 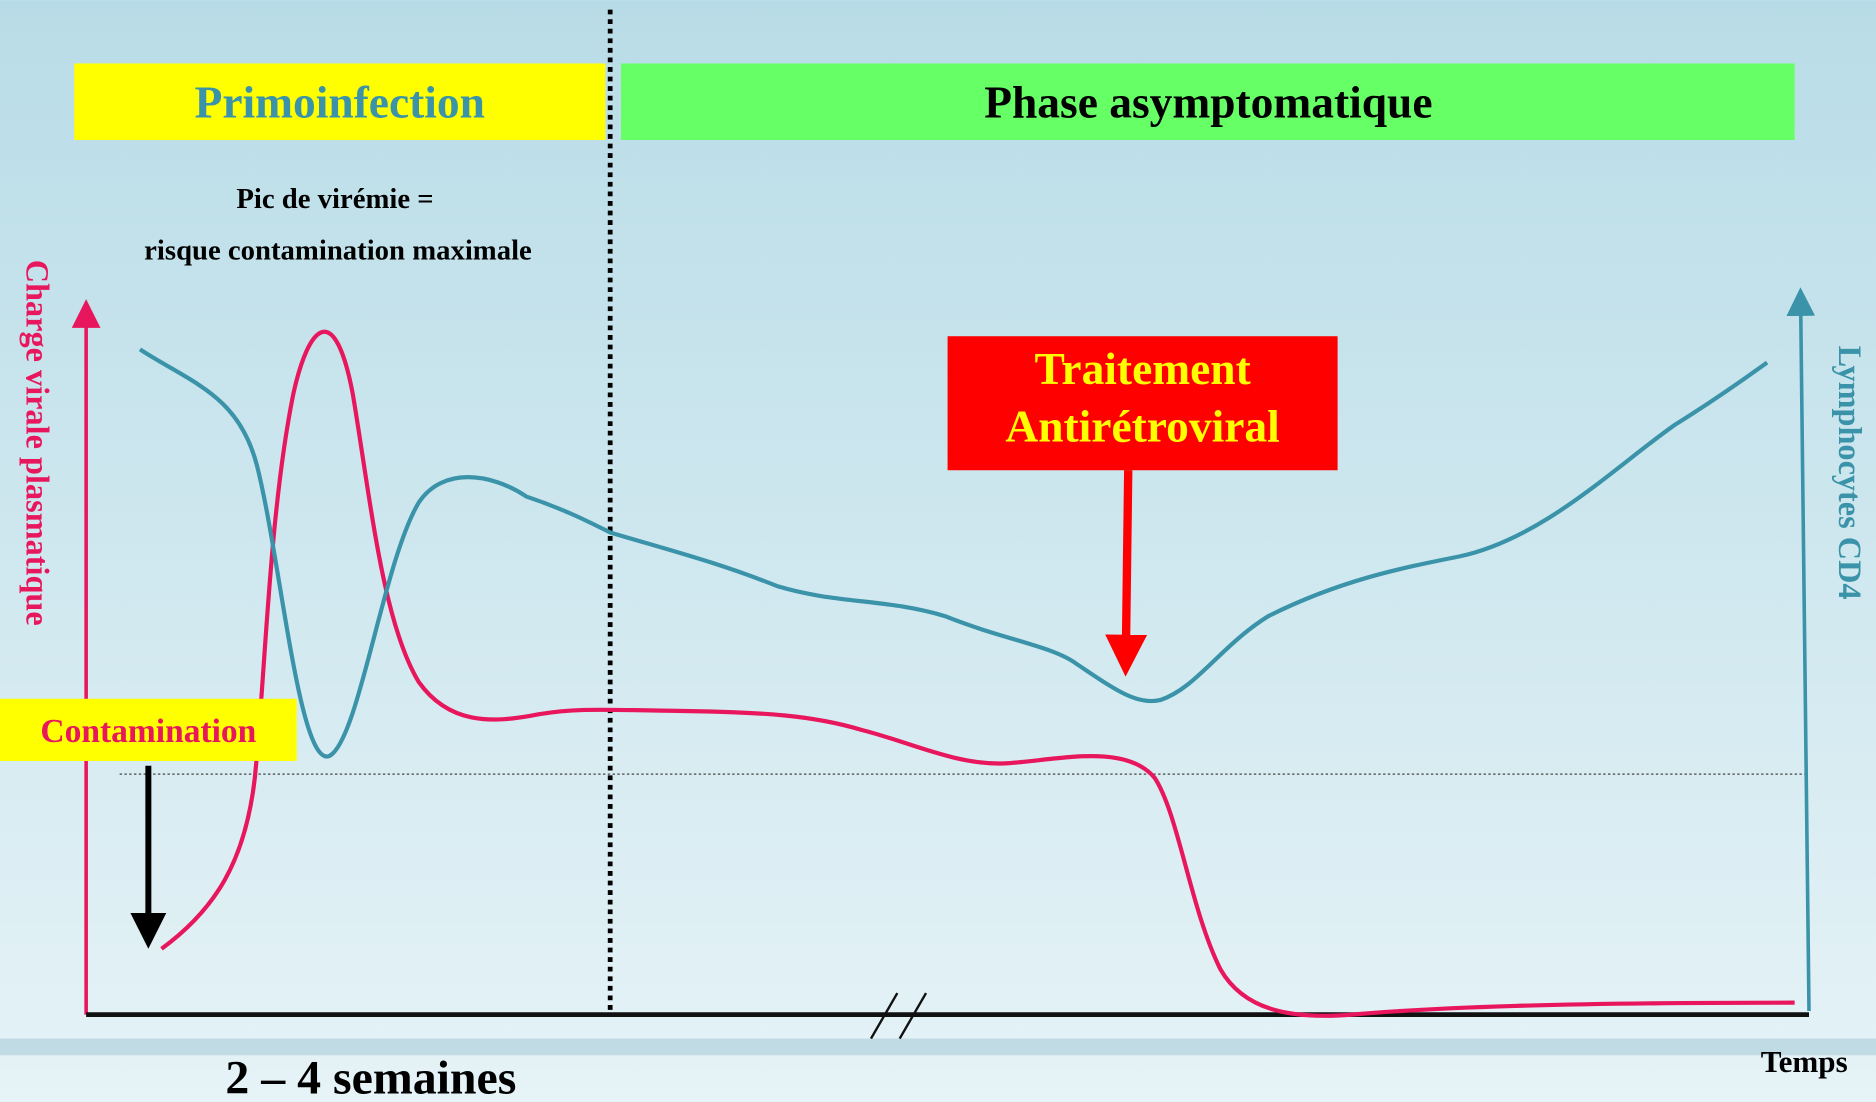 I want to click on contamination-label: Contamination, so click(x=148, y=732).